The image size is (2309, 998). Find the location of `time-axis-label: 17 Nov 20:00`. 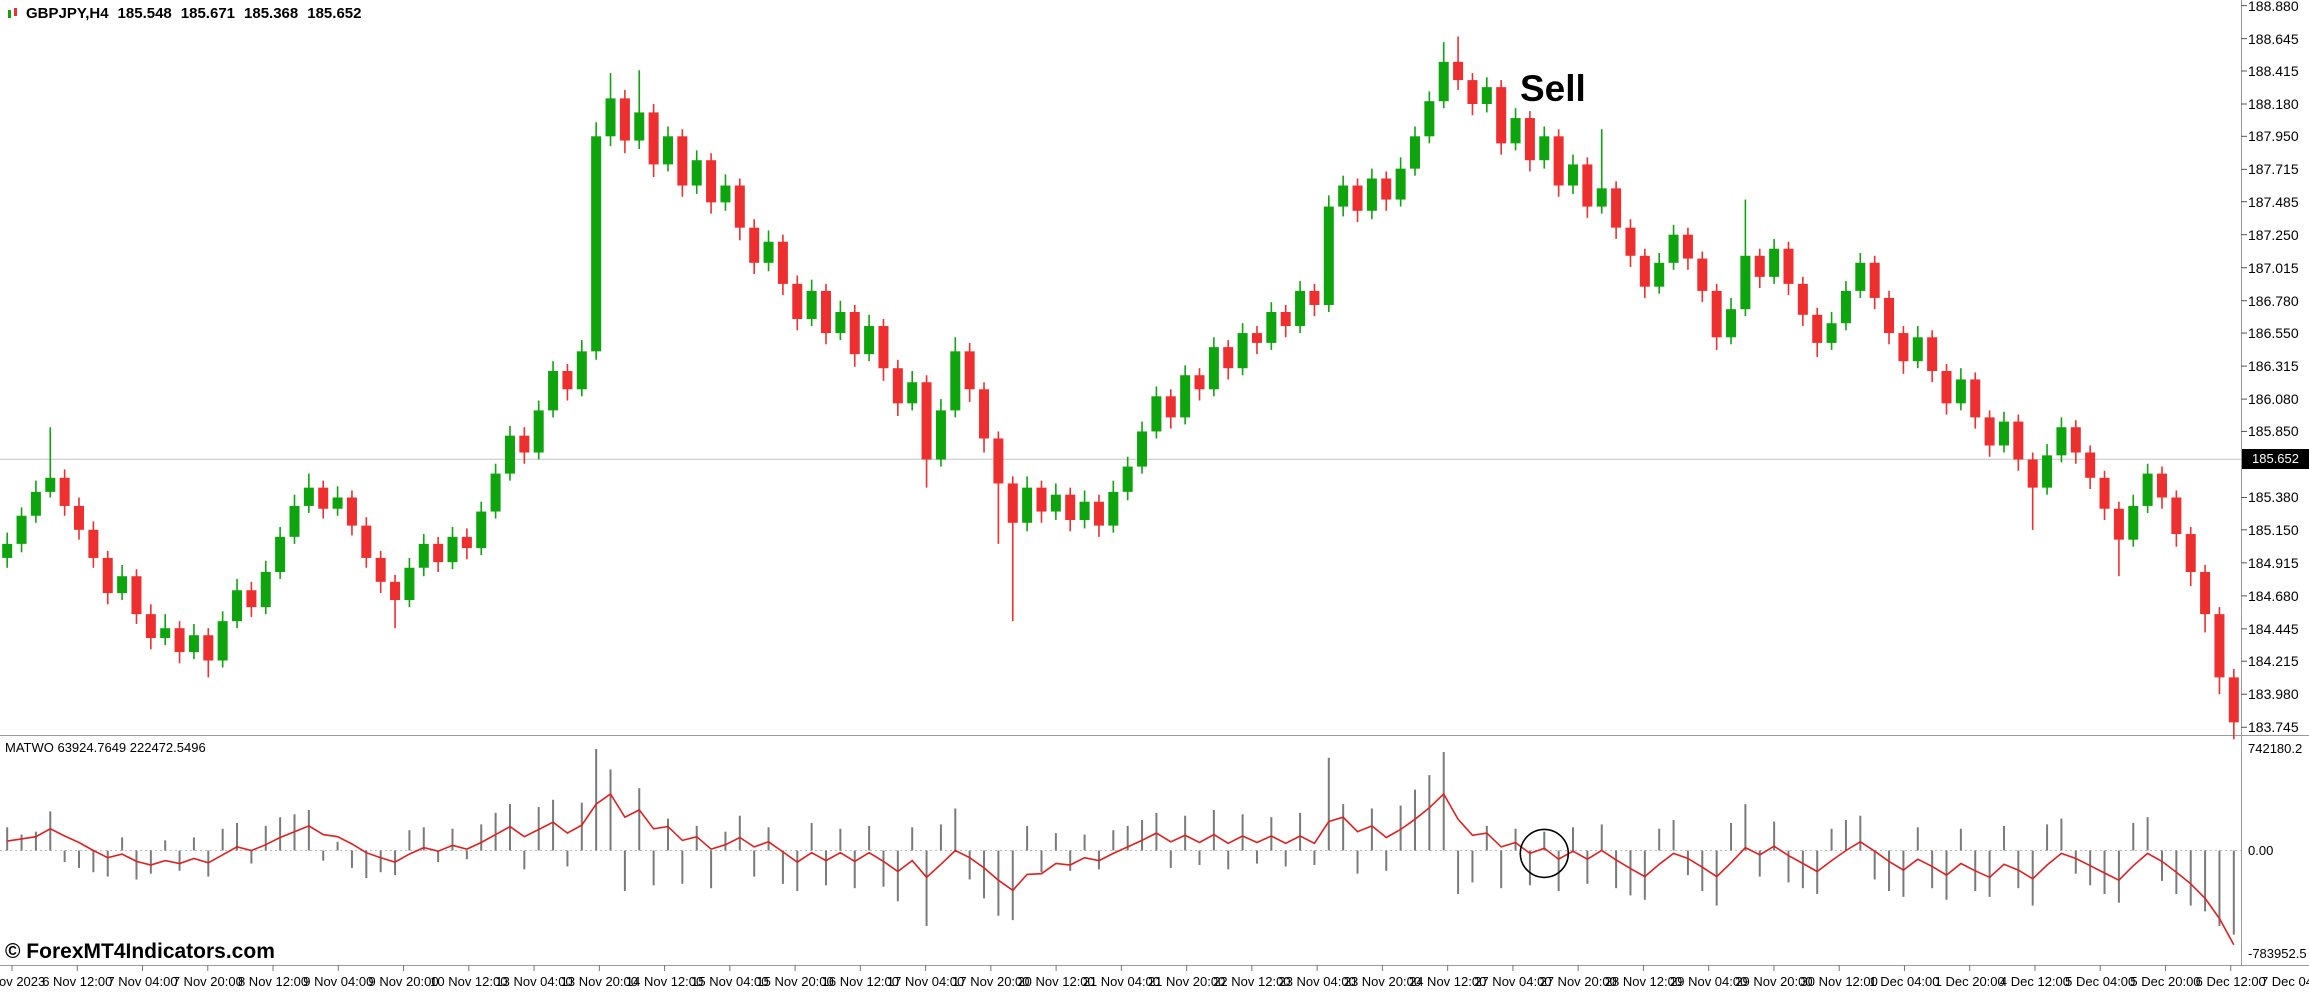

time-axis-label: 17 Nov 20:00 is located at coordinates (991, 981).